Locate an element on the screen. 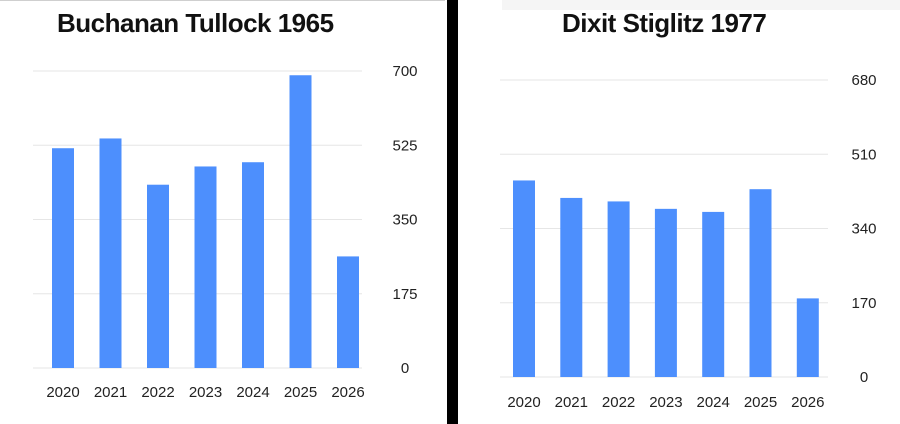  y-tick-label: 175 is located at coordinates (404, 294).